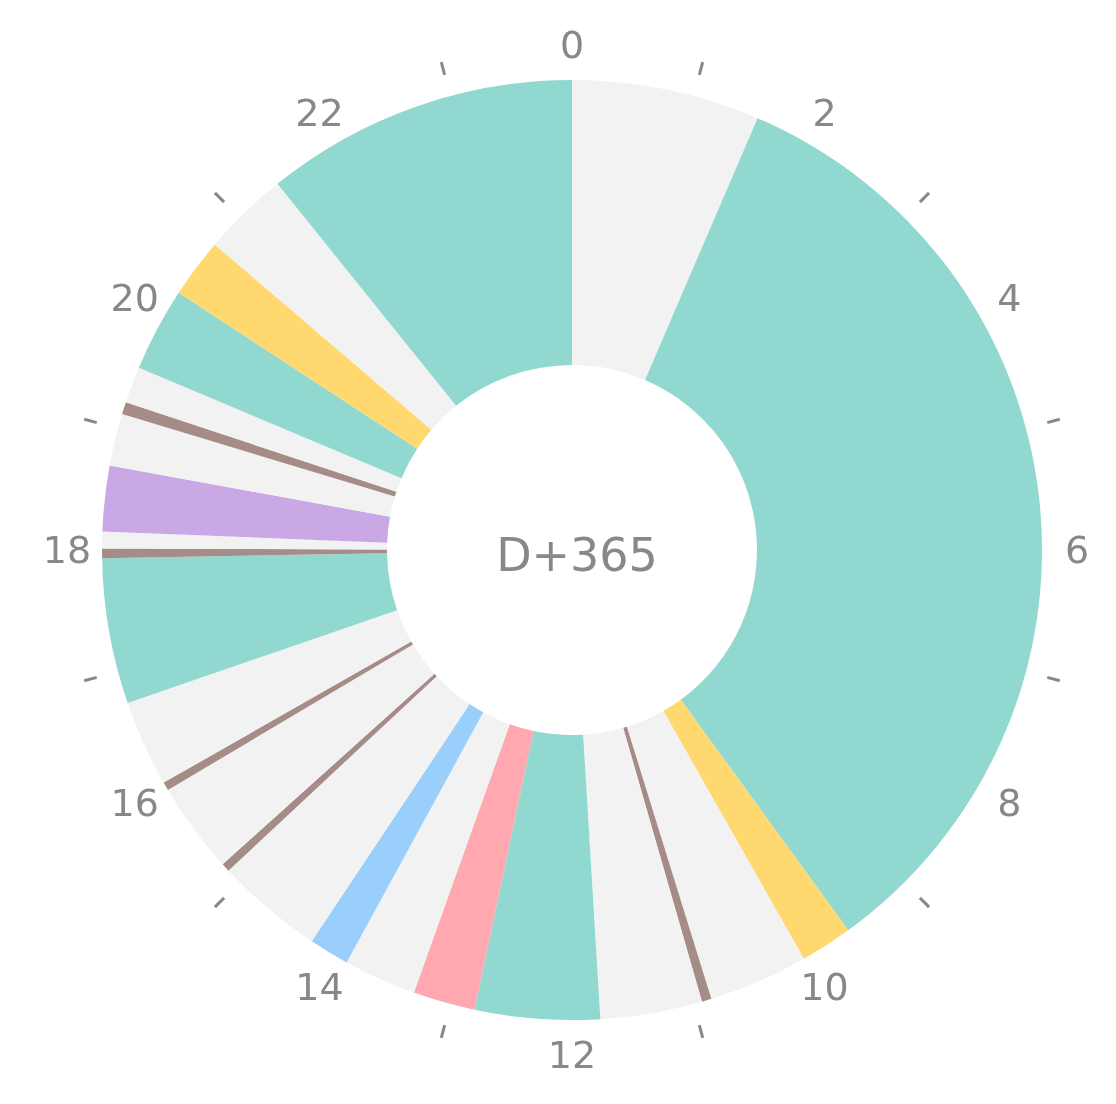 The width and height of the screenshot is (1116, 1104). What do you see at coordinates (1009, 297) in the screenshot?
I see `text: 4` at bounding box center [1009, 297].